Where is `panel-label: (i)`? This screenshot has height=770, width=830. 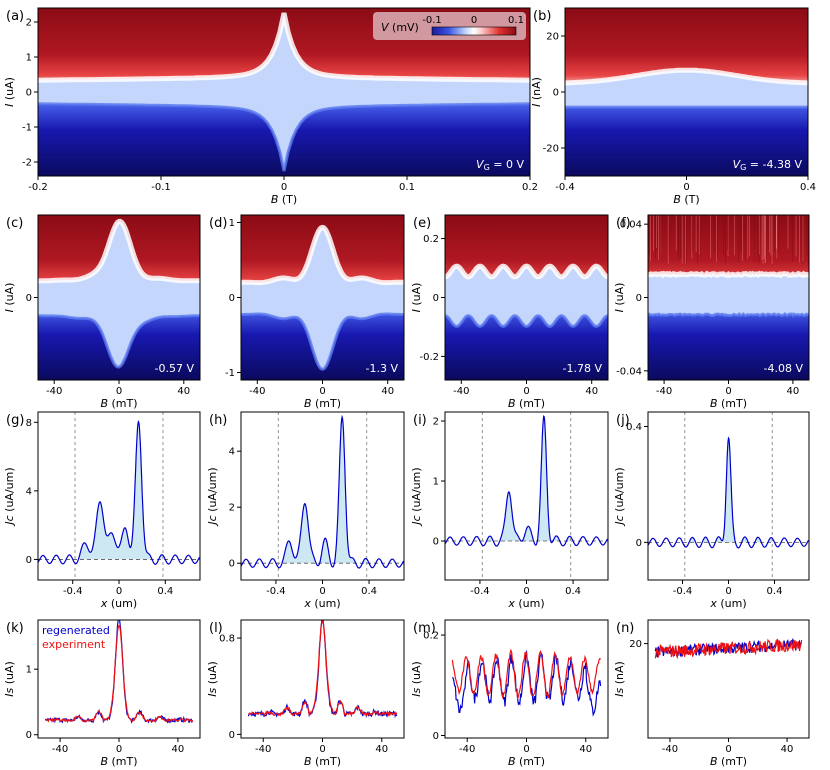
panel-label: (i) is located at coordinates (420, 420).